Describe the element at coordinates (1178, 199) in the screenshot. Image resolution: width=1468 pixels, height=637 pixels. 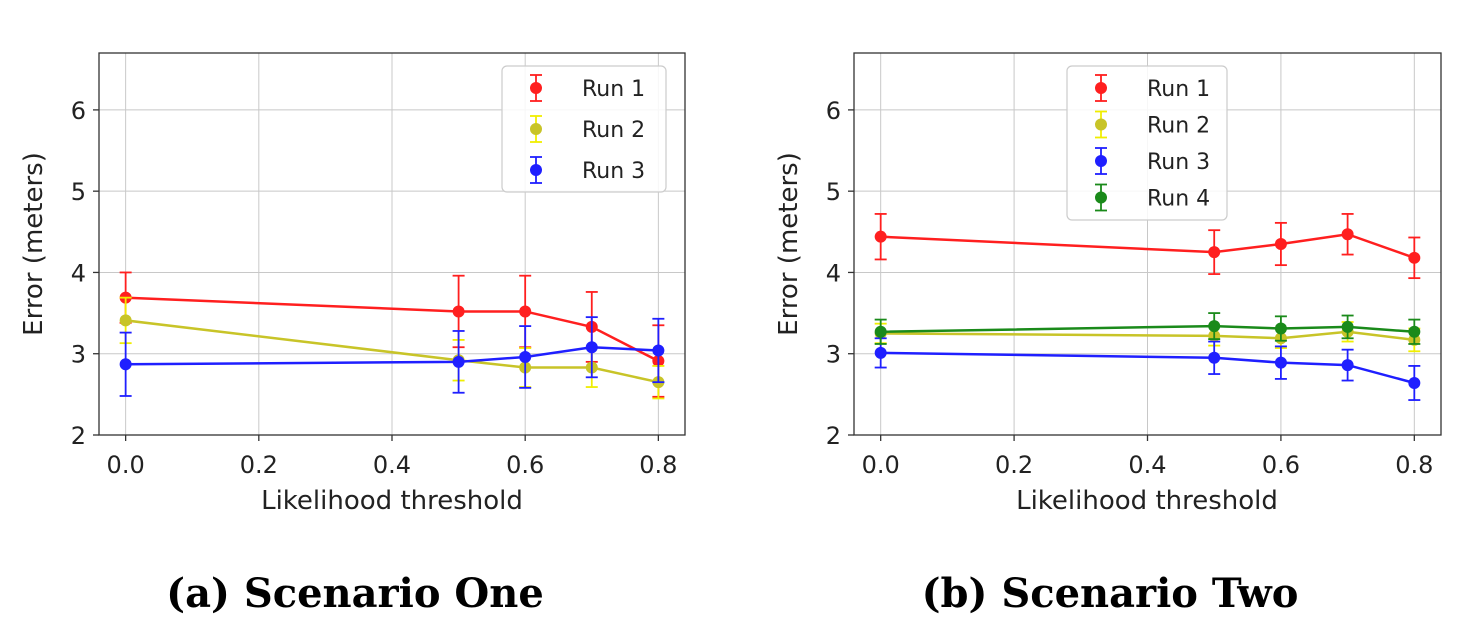
I see `legend-label: Run 4` at that location.